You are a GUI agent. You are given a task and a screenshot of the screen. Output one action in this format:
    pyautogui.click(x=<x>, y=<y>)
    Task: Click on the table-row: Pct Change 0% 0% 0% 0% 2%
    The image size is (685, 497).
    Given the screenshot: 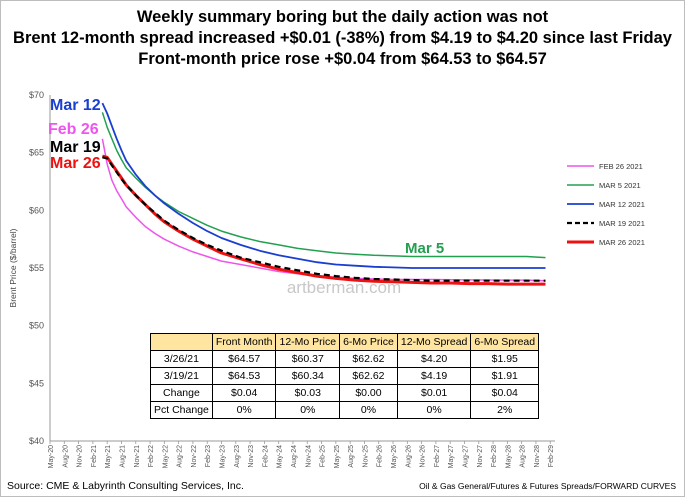 What is the action you would take?
    pyautogui.click(x=345, y=410)
    